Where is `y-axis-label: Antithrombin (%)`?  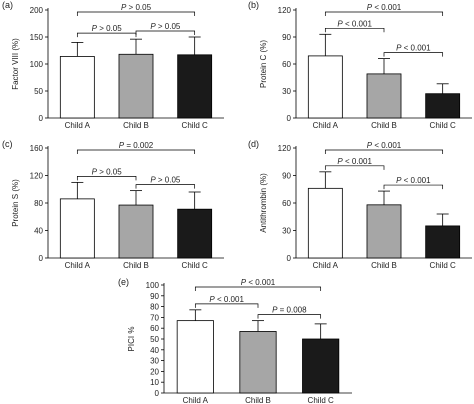
y-axis-label: Antithrombin (%) is located at coordinates (263, 203).